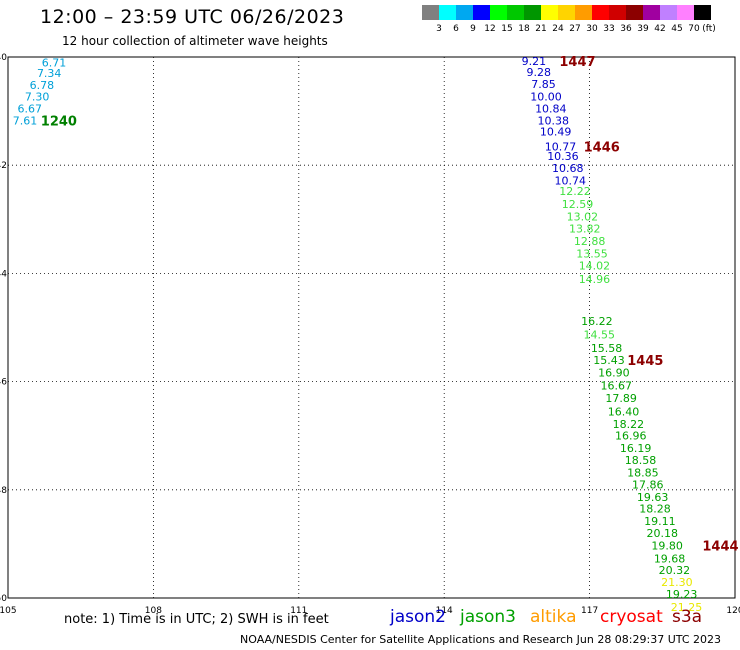 The image size is (740, 650). Describe the element at coordinates (583, 217) in the screenshot. I see `wave-height-label: 13.02` at that location.